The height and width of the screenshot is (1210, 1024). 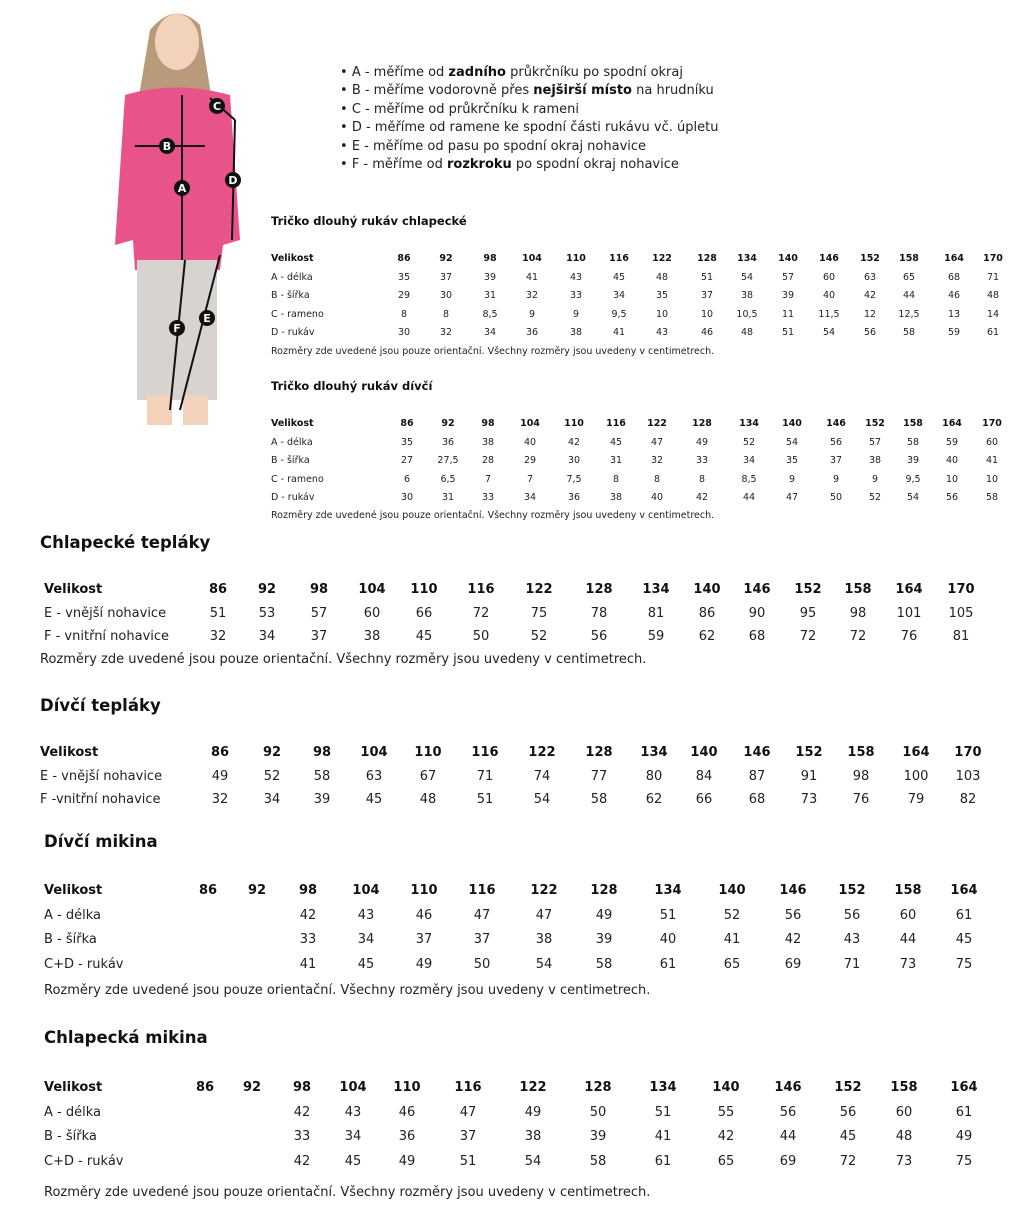 I want to click on size-header: 146, so click(x=757, y=752).